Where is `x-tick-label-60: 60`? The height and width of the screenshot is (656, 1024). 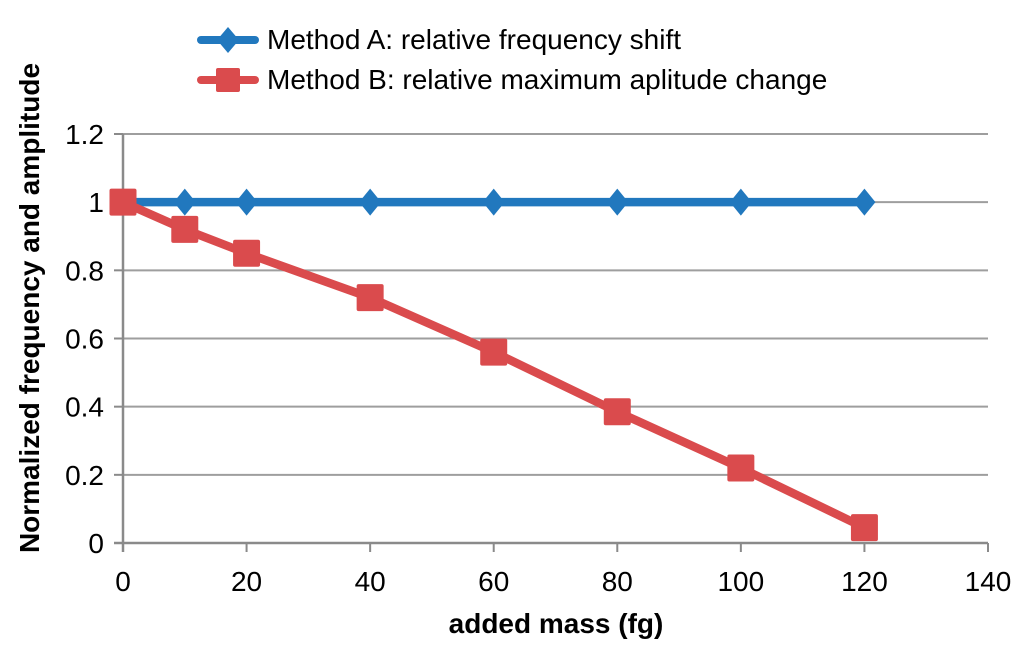
x-tick-label-60: 60 is located at coordinates (493, 581).